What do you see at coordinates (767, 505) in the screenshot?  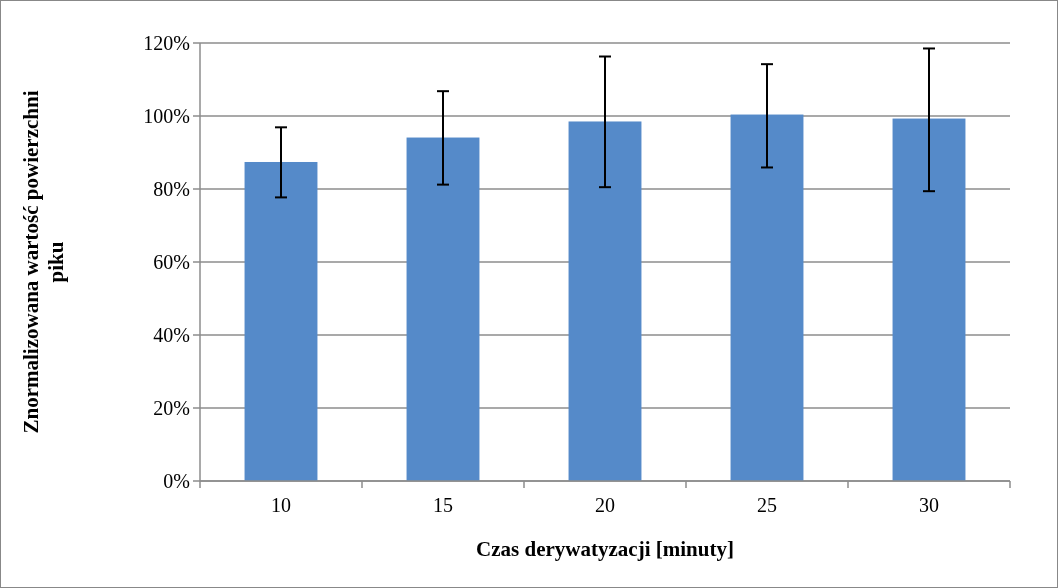 I see `x-tick-label: 25` at bounding box center [767, 505].